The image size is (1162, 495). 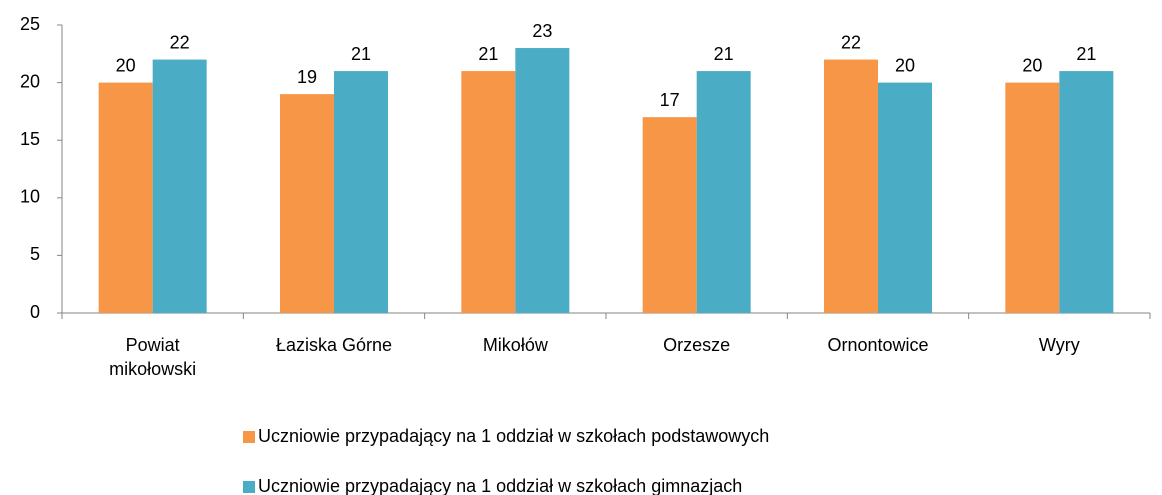 What do you see at coordinates (30, 81) in the screenshot?
I see `y-tick-label: 20` at bounding box center [30, 81].